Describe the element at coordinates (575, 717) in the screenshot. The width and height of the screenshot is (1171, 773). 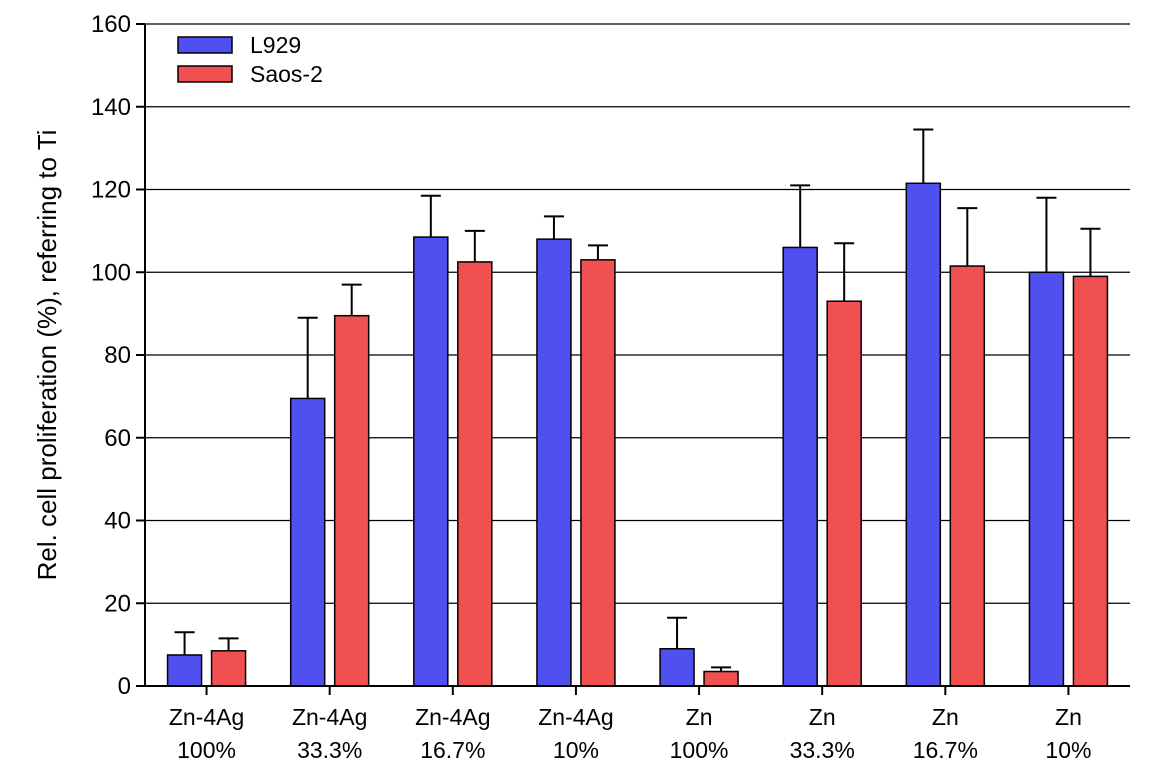
I see `x-tick-label-3-line1: Zn-4Ag` at that location.